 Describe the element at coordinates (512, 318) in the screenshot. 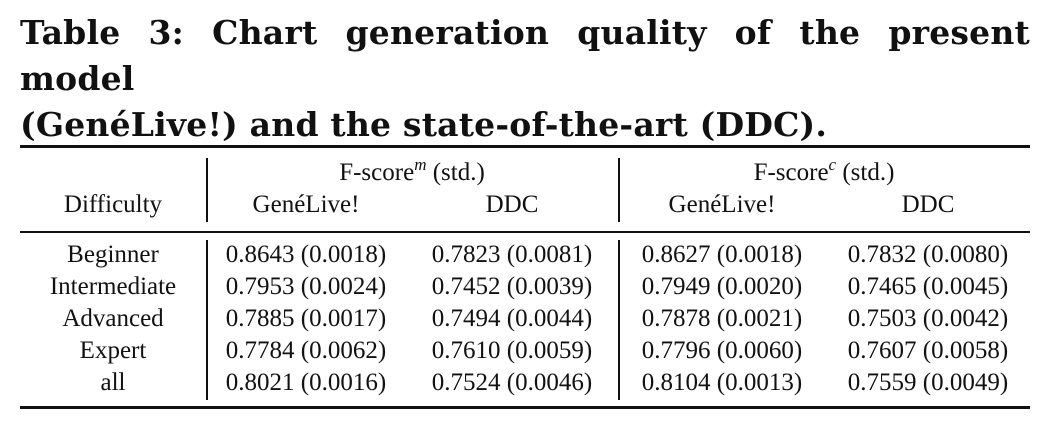

I see `table-cell: 0.7494 (0.0044)` at that location.